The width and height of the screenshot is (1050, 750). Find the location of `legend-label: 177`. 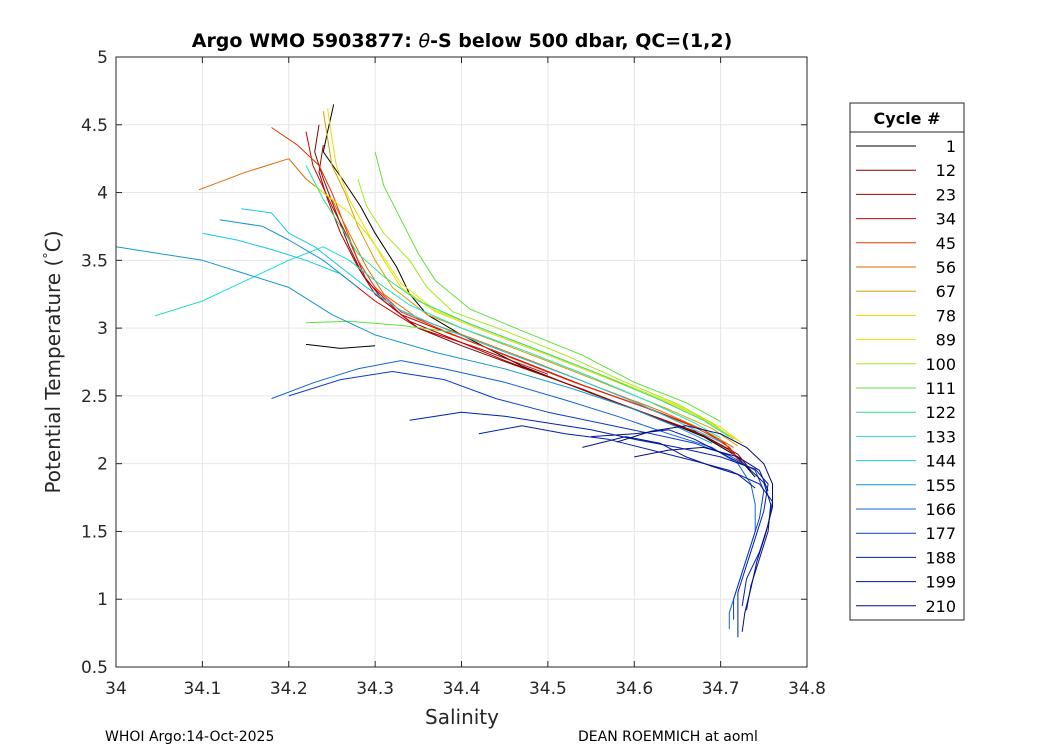

legend-label: 177 is located at coordinates (940, 533).